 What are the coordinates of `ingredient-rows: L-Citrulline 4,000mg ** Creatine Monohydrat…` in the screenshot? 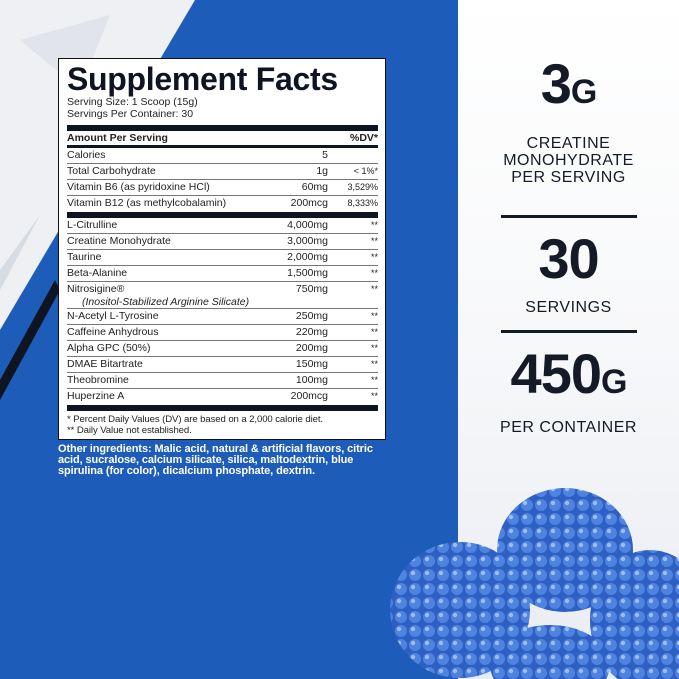 It's located at (222, 311).